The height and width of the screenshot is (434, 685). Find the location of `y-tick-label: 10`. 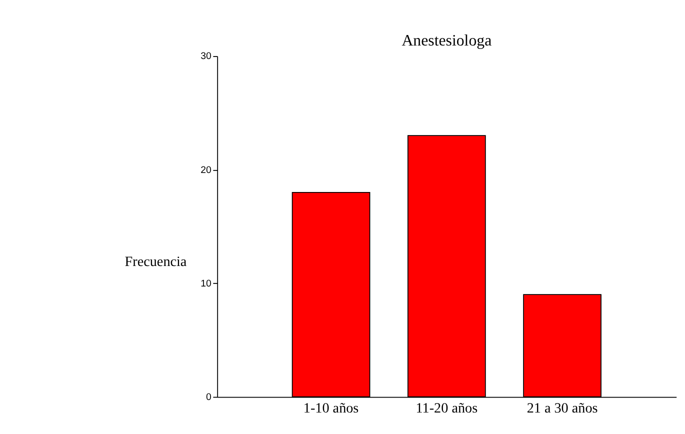

y-tick-label: 10 is located at coordinates (206, 284).